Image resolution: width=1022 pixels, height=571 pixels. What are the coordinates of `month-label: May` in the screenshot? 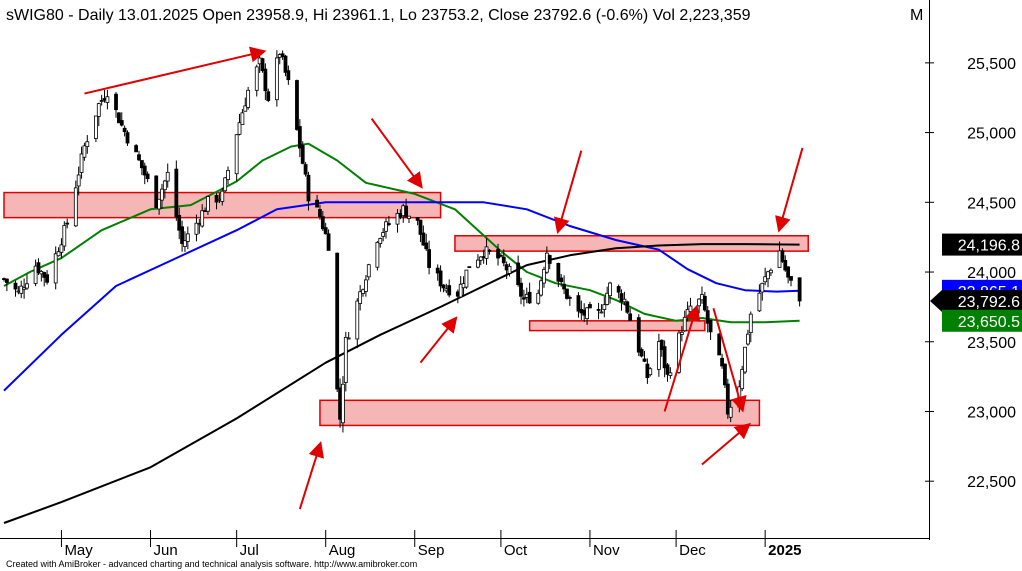 It's located at (78, 550).